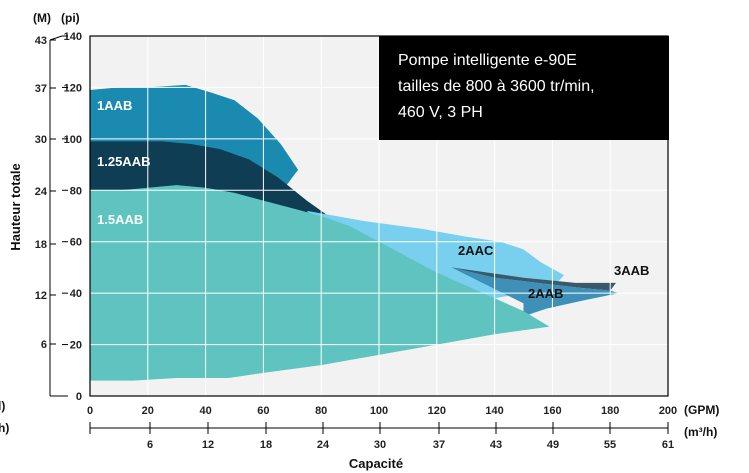 The image size is (749, 473). What do you see at coordinates (76, 243) in the screenshot?
I see `y-tick-label: 60` at bounding box center [76, 243].